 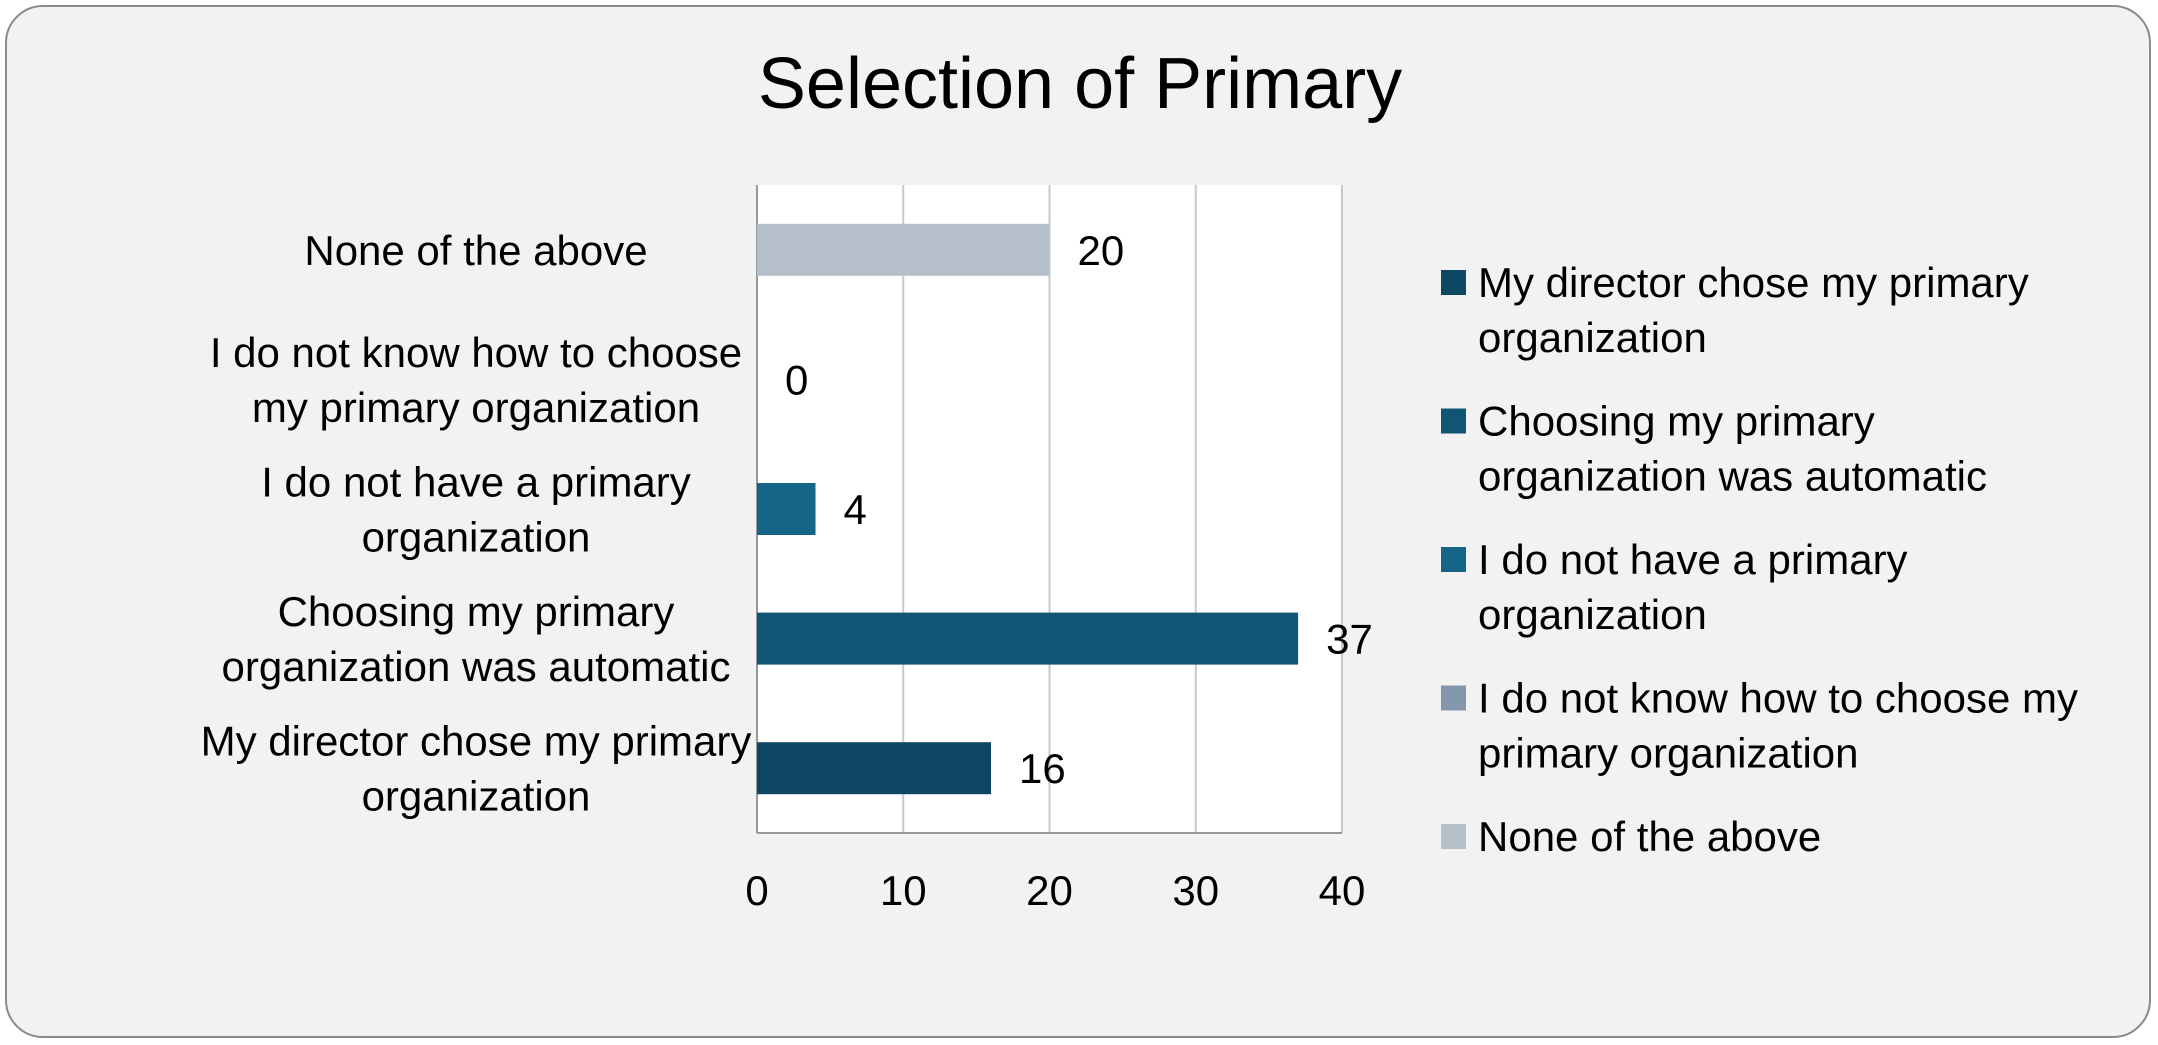 I want to click on category-label-line: Choosing my primary, so click(x=476, y=611).